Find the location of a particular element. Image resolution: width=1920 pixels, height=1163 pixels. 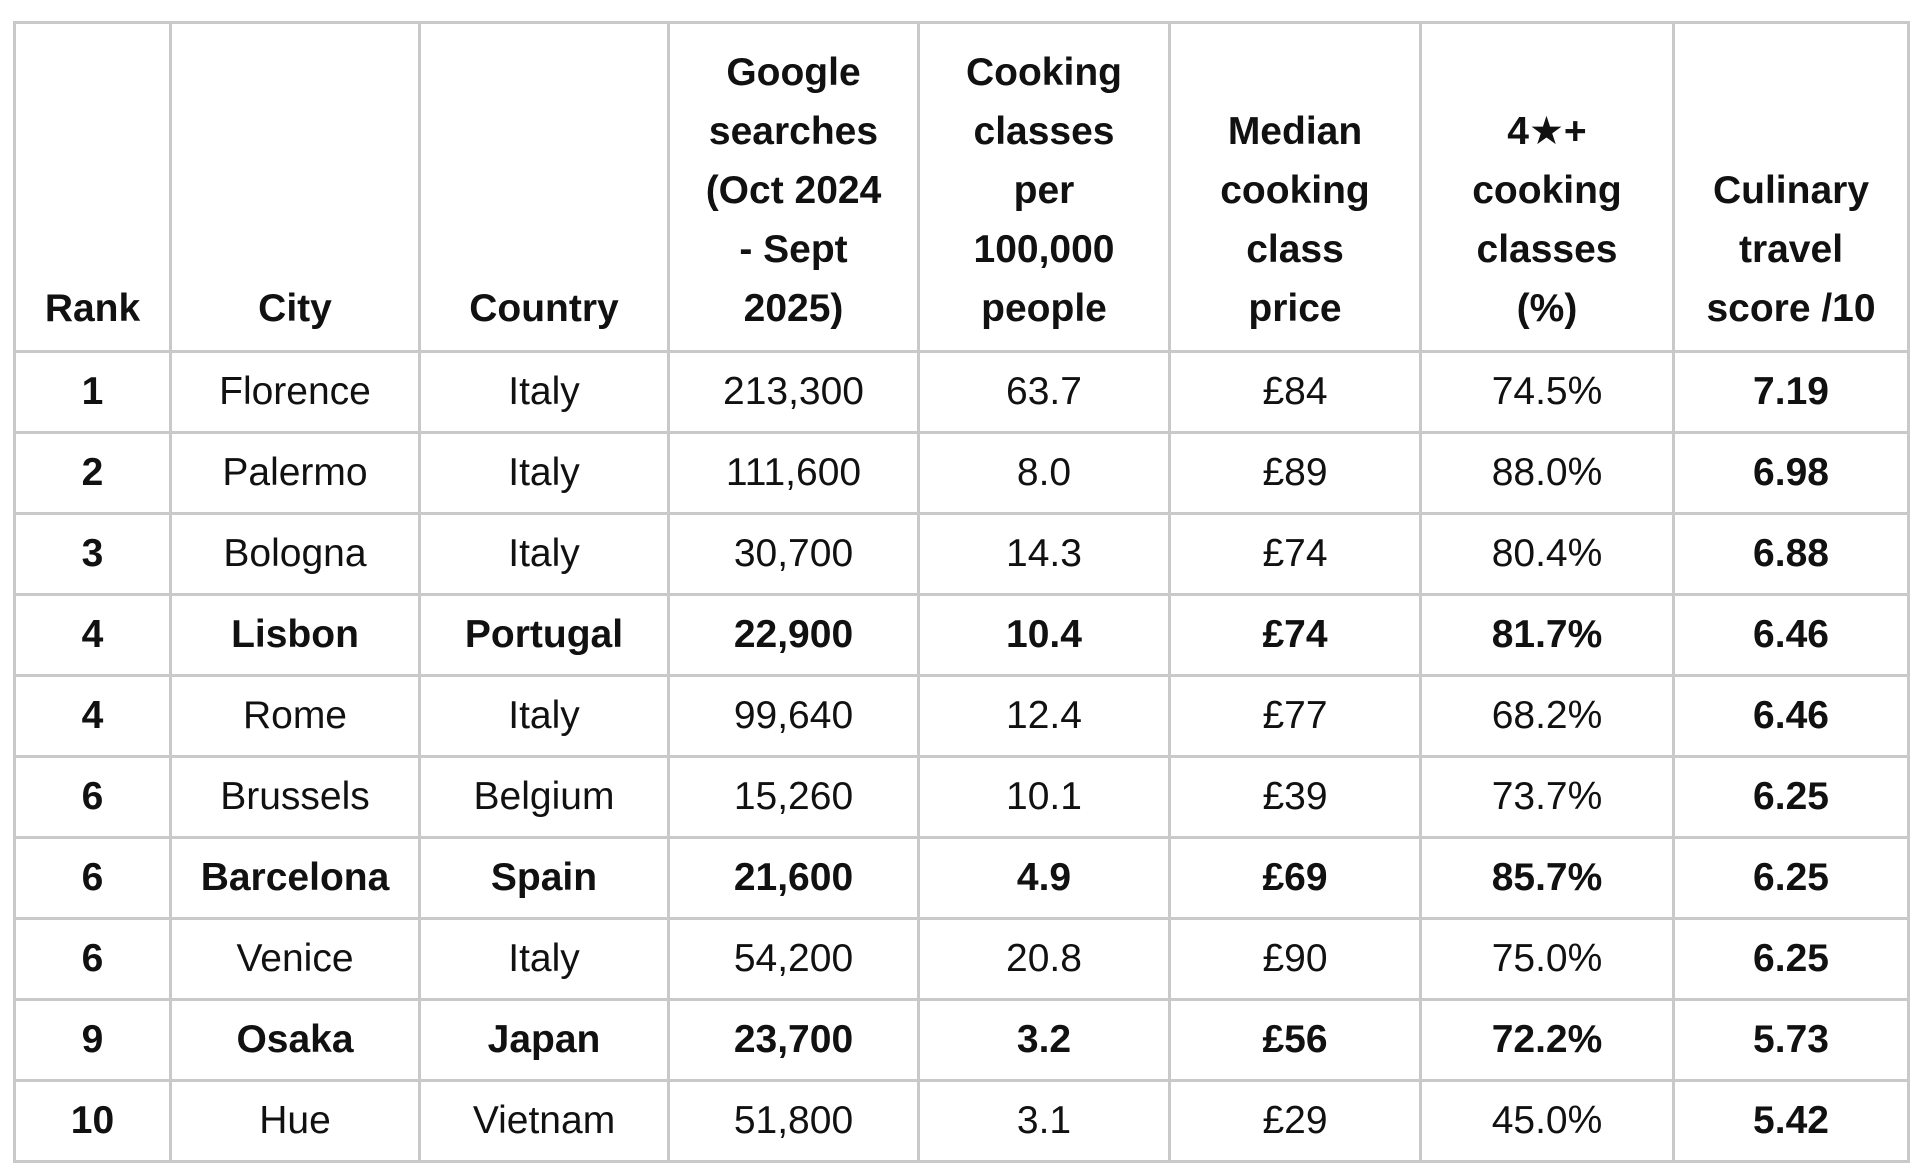

cell-classes-per-100k: 10.1 is located at coordinates (1044, 797).